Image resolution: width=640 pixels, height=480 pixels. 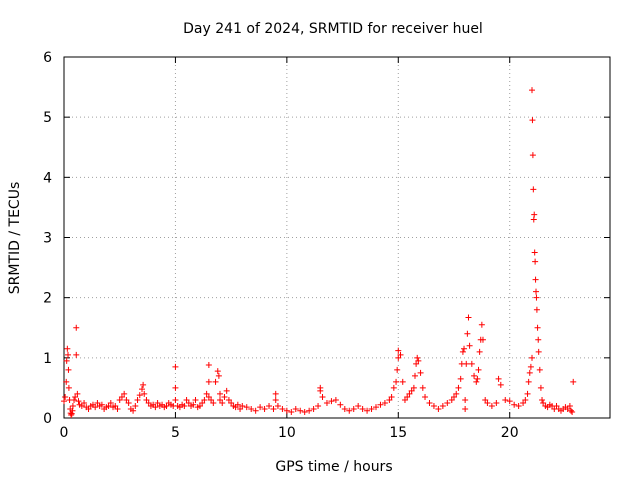 What do you see at coordinates (398, 433) in the screenshot?
I see `x-tick-label: 15` at bounding box center [398, 433].